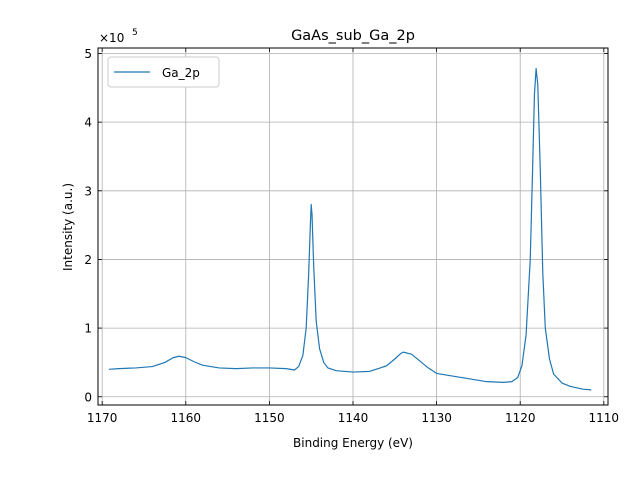 The image size is (640, 480). Describe the element at coordinates (186, 418) in the screenshot. I see `x-tick-label: 1160` at that location.